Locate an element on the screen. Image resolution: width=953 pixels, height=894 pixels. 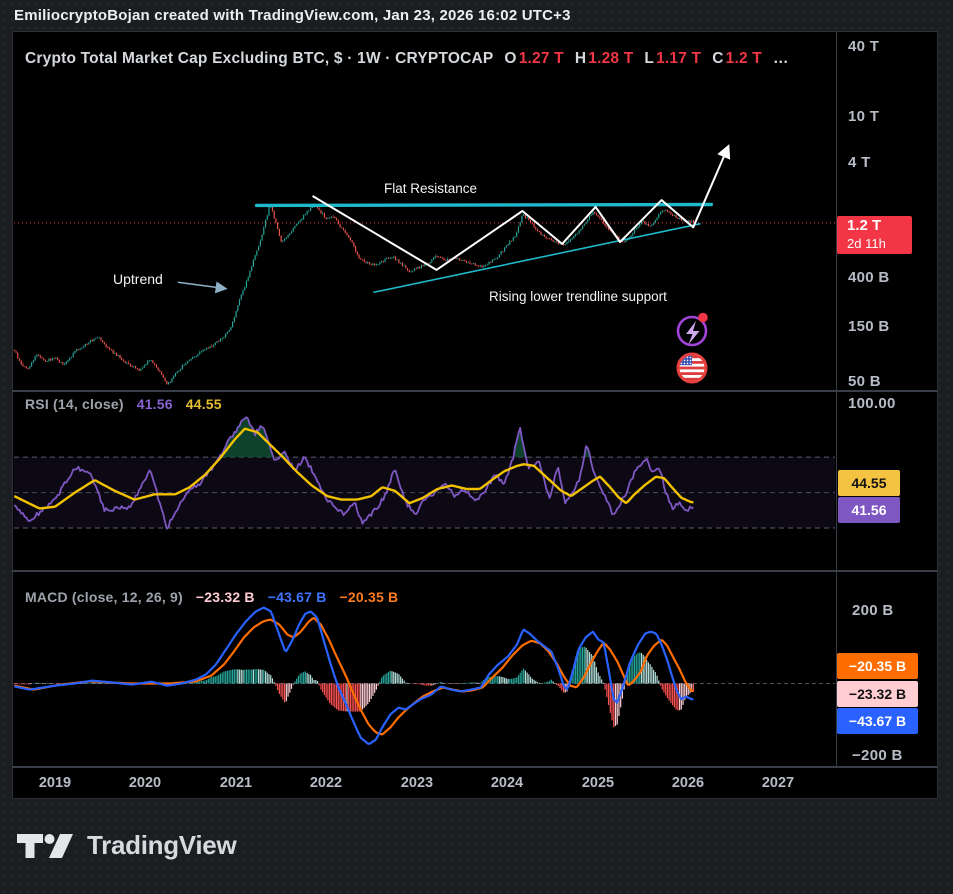
time-tick-label: 2025 is located at coordinates (598, 783).